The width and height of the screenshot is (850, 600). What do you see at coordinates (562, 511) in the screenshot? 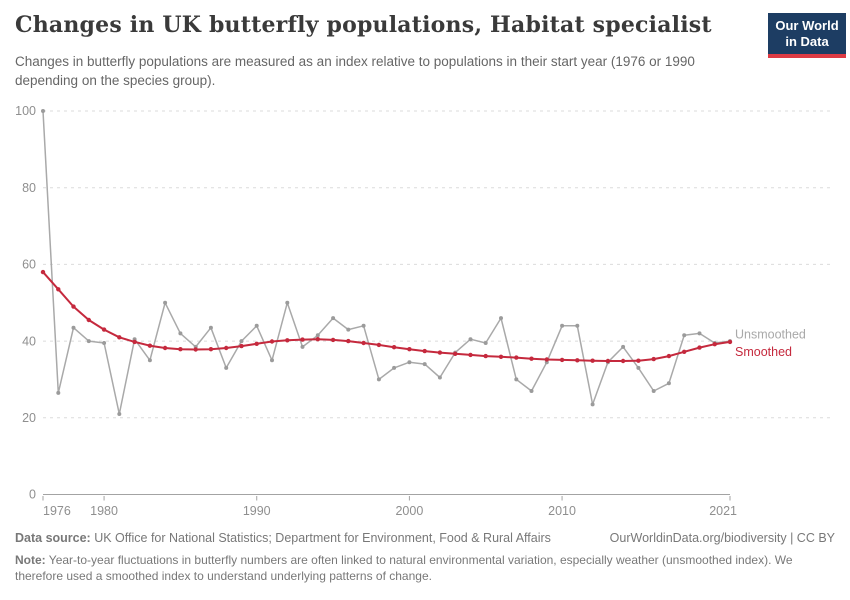
I see `x-tick-label: 2010` at bounding box center [562, 511].